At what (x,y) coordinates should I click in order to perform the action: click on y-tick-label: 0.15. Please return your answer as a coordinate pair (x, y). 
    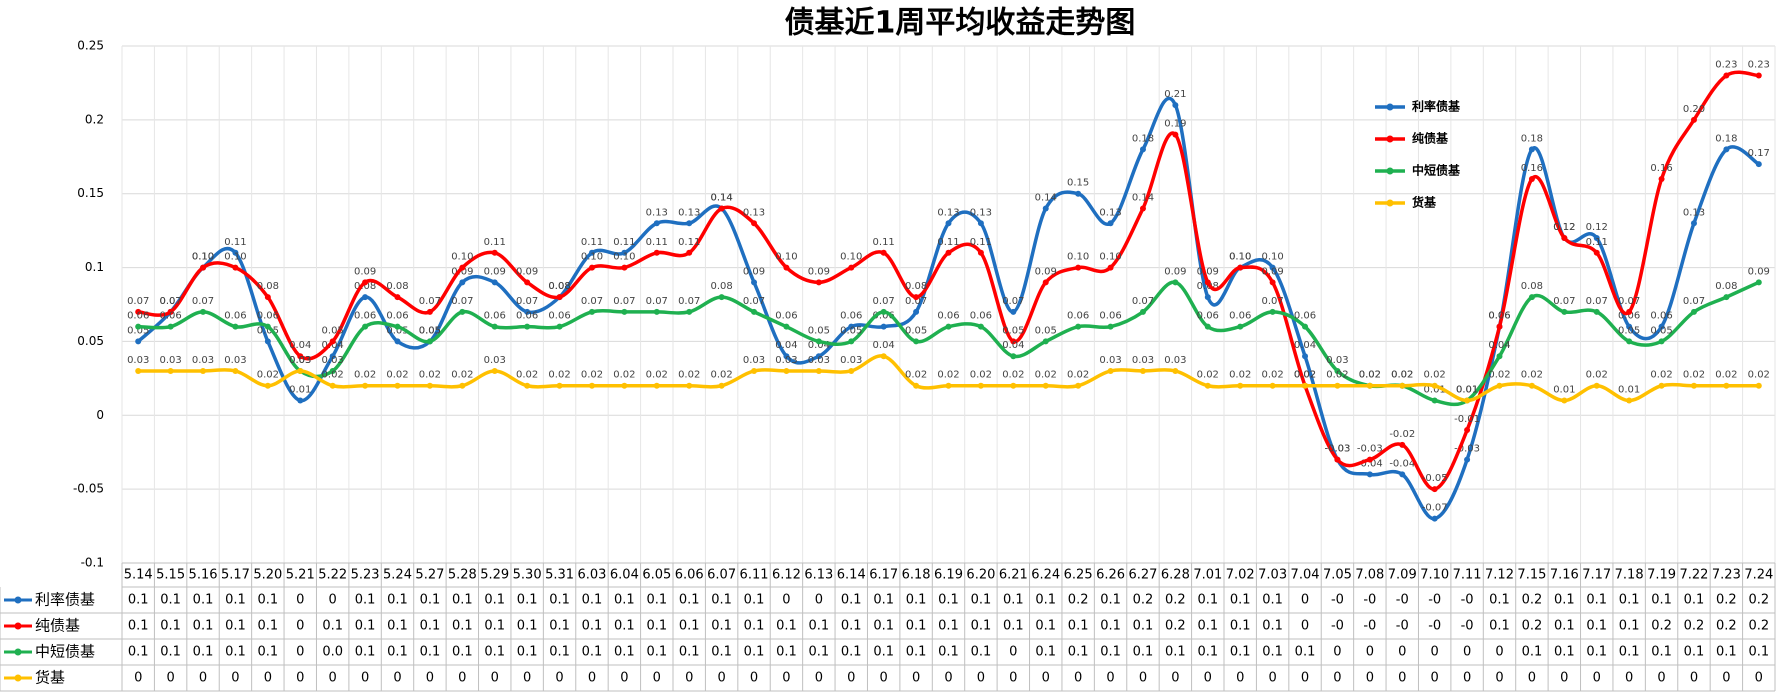
    Looking at the image, I should click on (90, 193).